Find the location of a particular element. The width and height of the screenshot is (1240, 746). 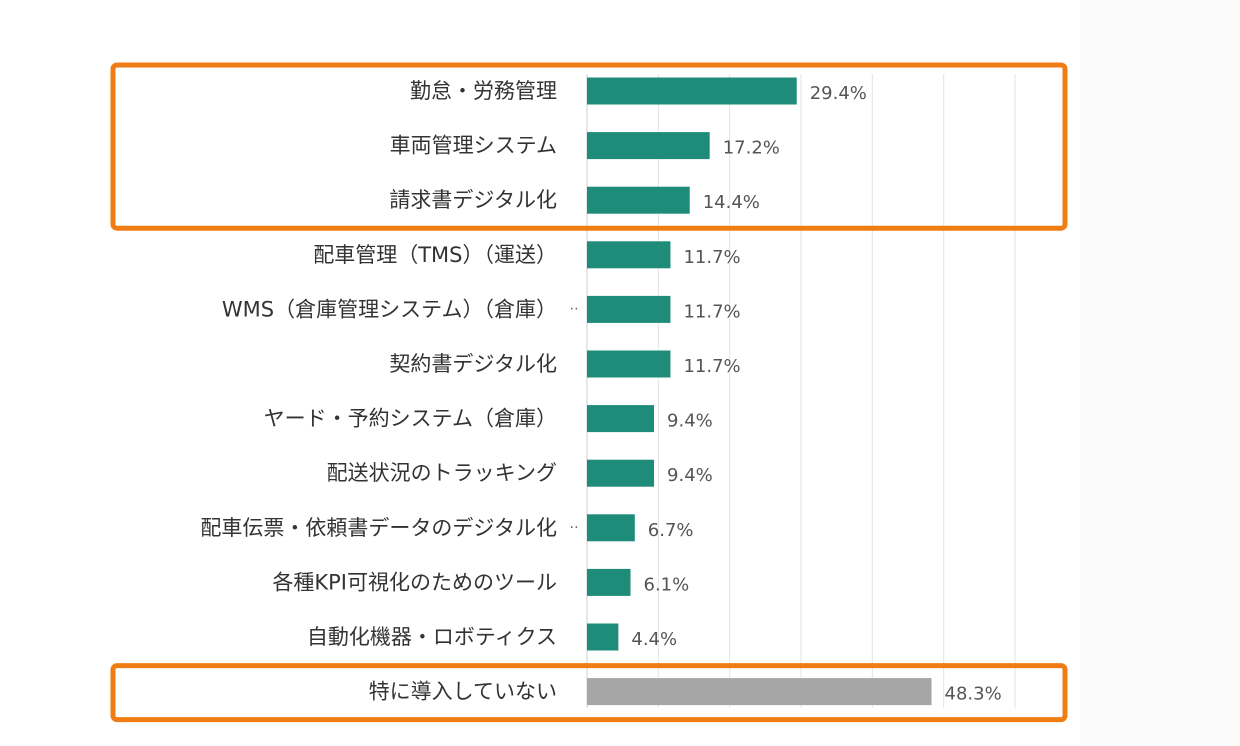

value-label-7: 9.4% is located at coordinates (690, 475).